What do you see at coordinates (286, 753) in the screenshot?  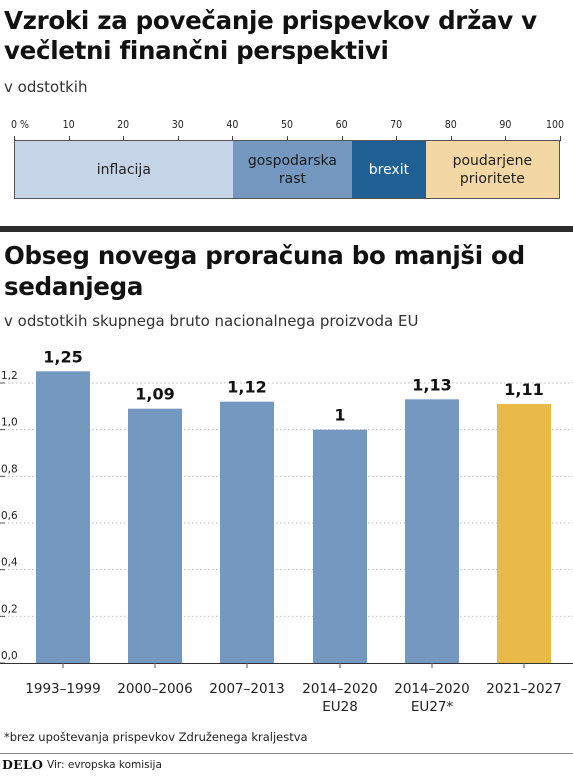 I see `bottom-rule` at bounding box center [286, 753].